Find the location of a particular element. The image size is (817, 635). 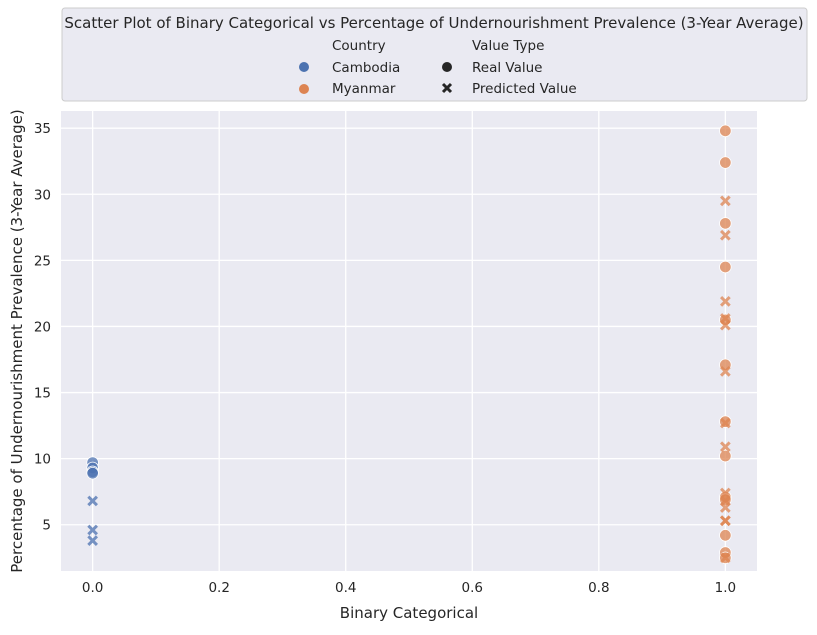

legend-frame is located at coordinates (434, 54).